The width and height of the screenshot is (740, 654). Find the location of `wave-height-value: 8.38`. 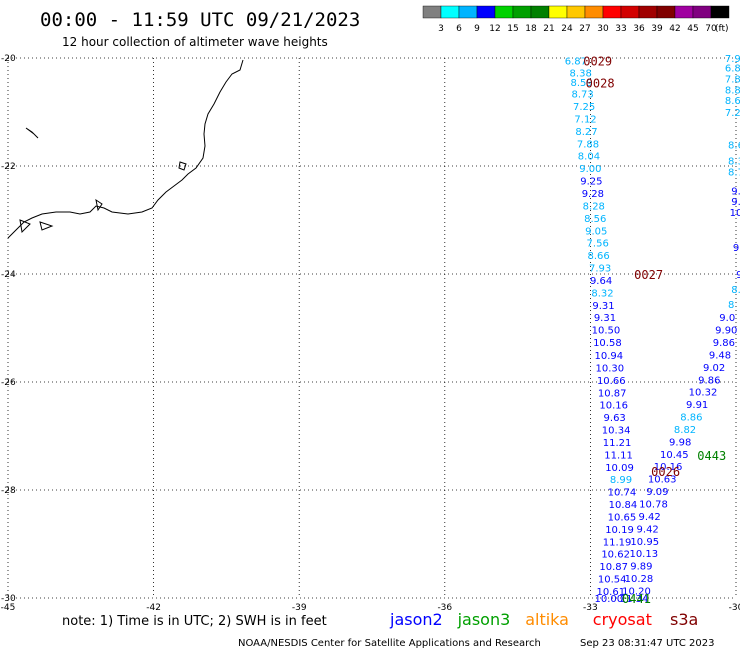

wave-height-value: 8.38 is located at coordinates (581, 74).